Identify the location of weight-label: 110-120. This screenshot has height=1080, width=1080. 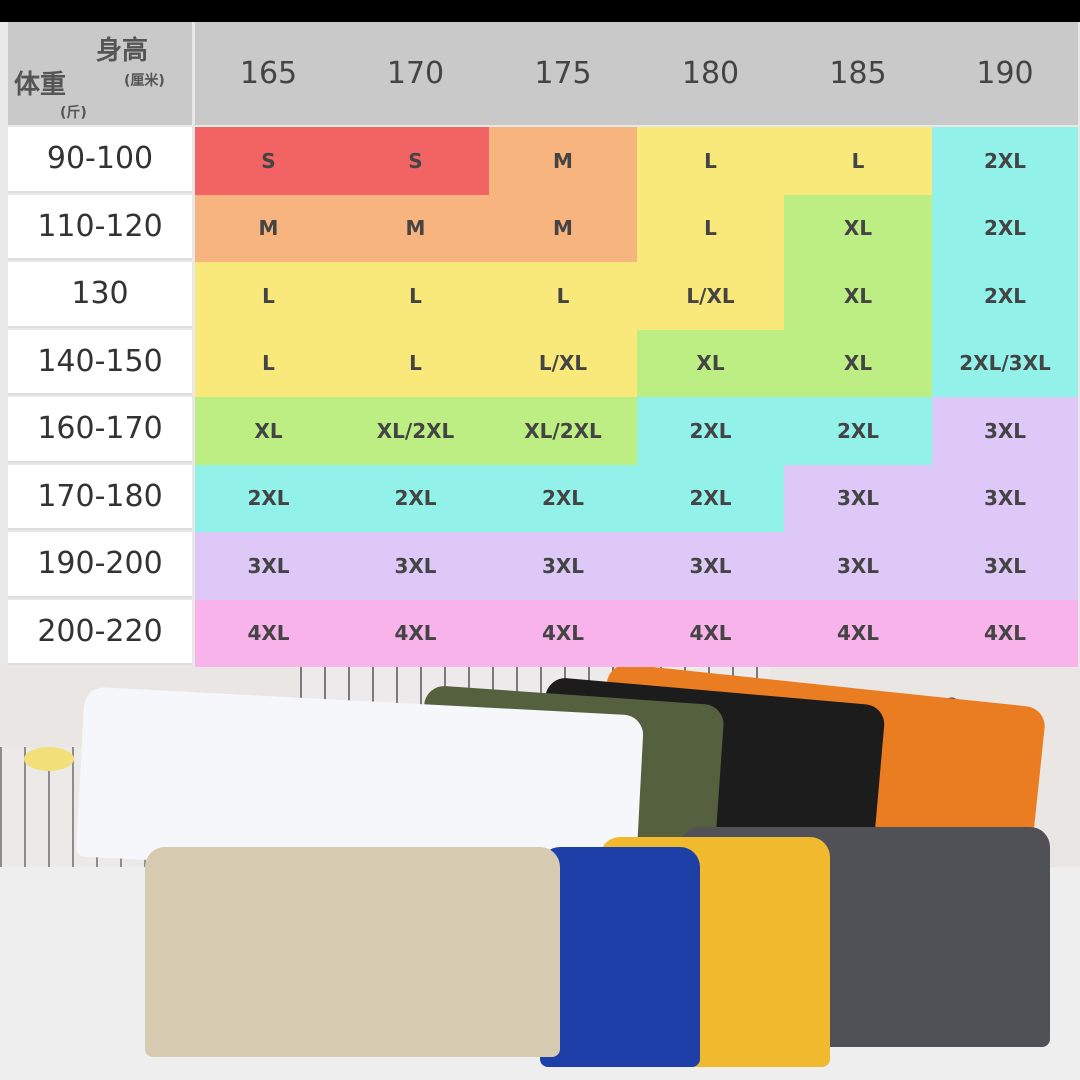
(100, 227).